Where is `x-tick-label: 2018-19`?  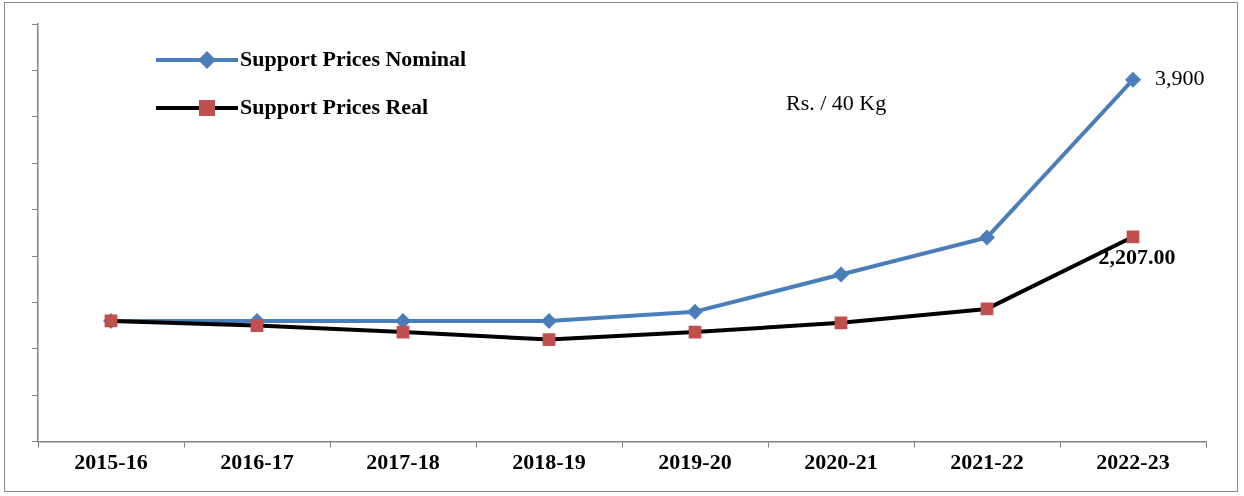
x-tick-label: 2018-19 is located at coordinates (549, 462).